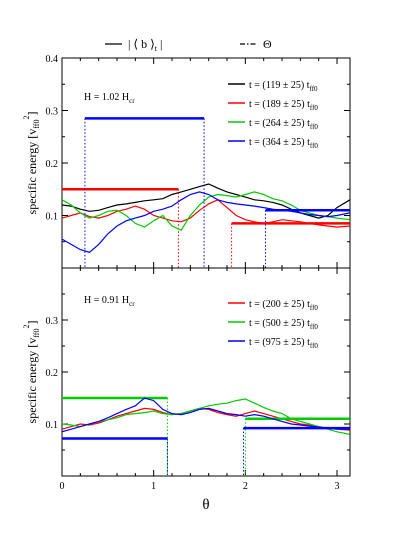 This screenshot has width=415, height=537. I want to click on x-tick-label: 0, so click(62, 486).